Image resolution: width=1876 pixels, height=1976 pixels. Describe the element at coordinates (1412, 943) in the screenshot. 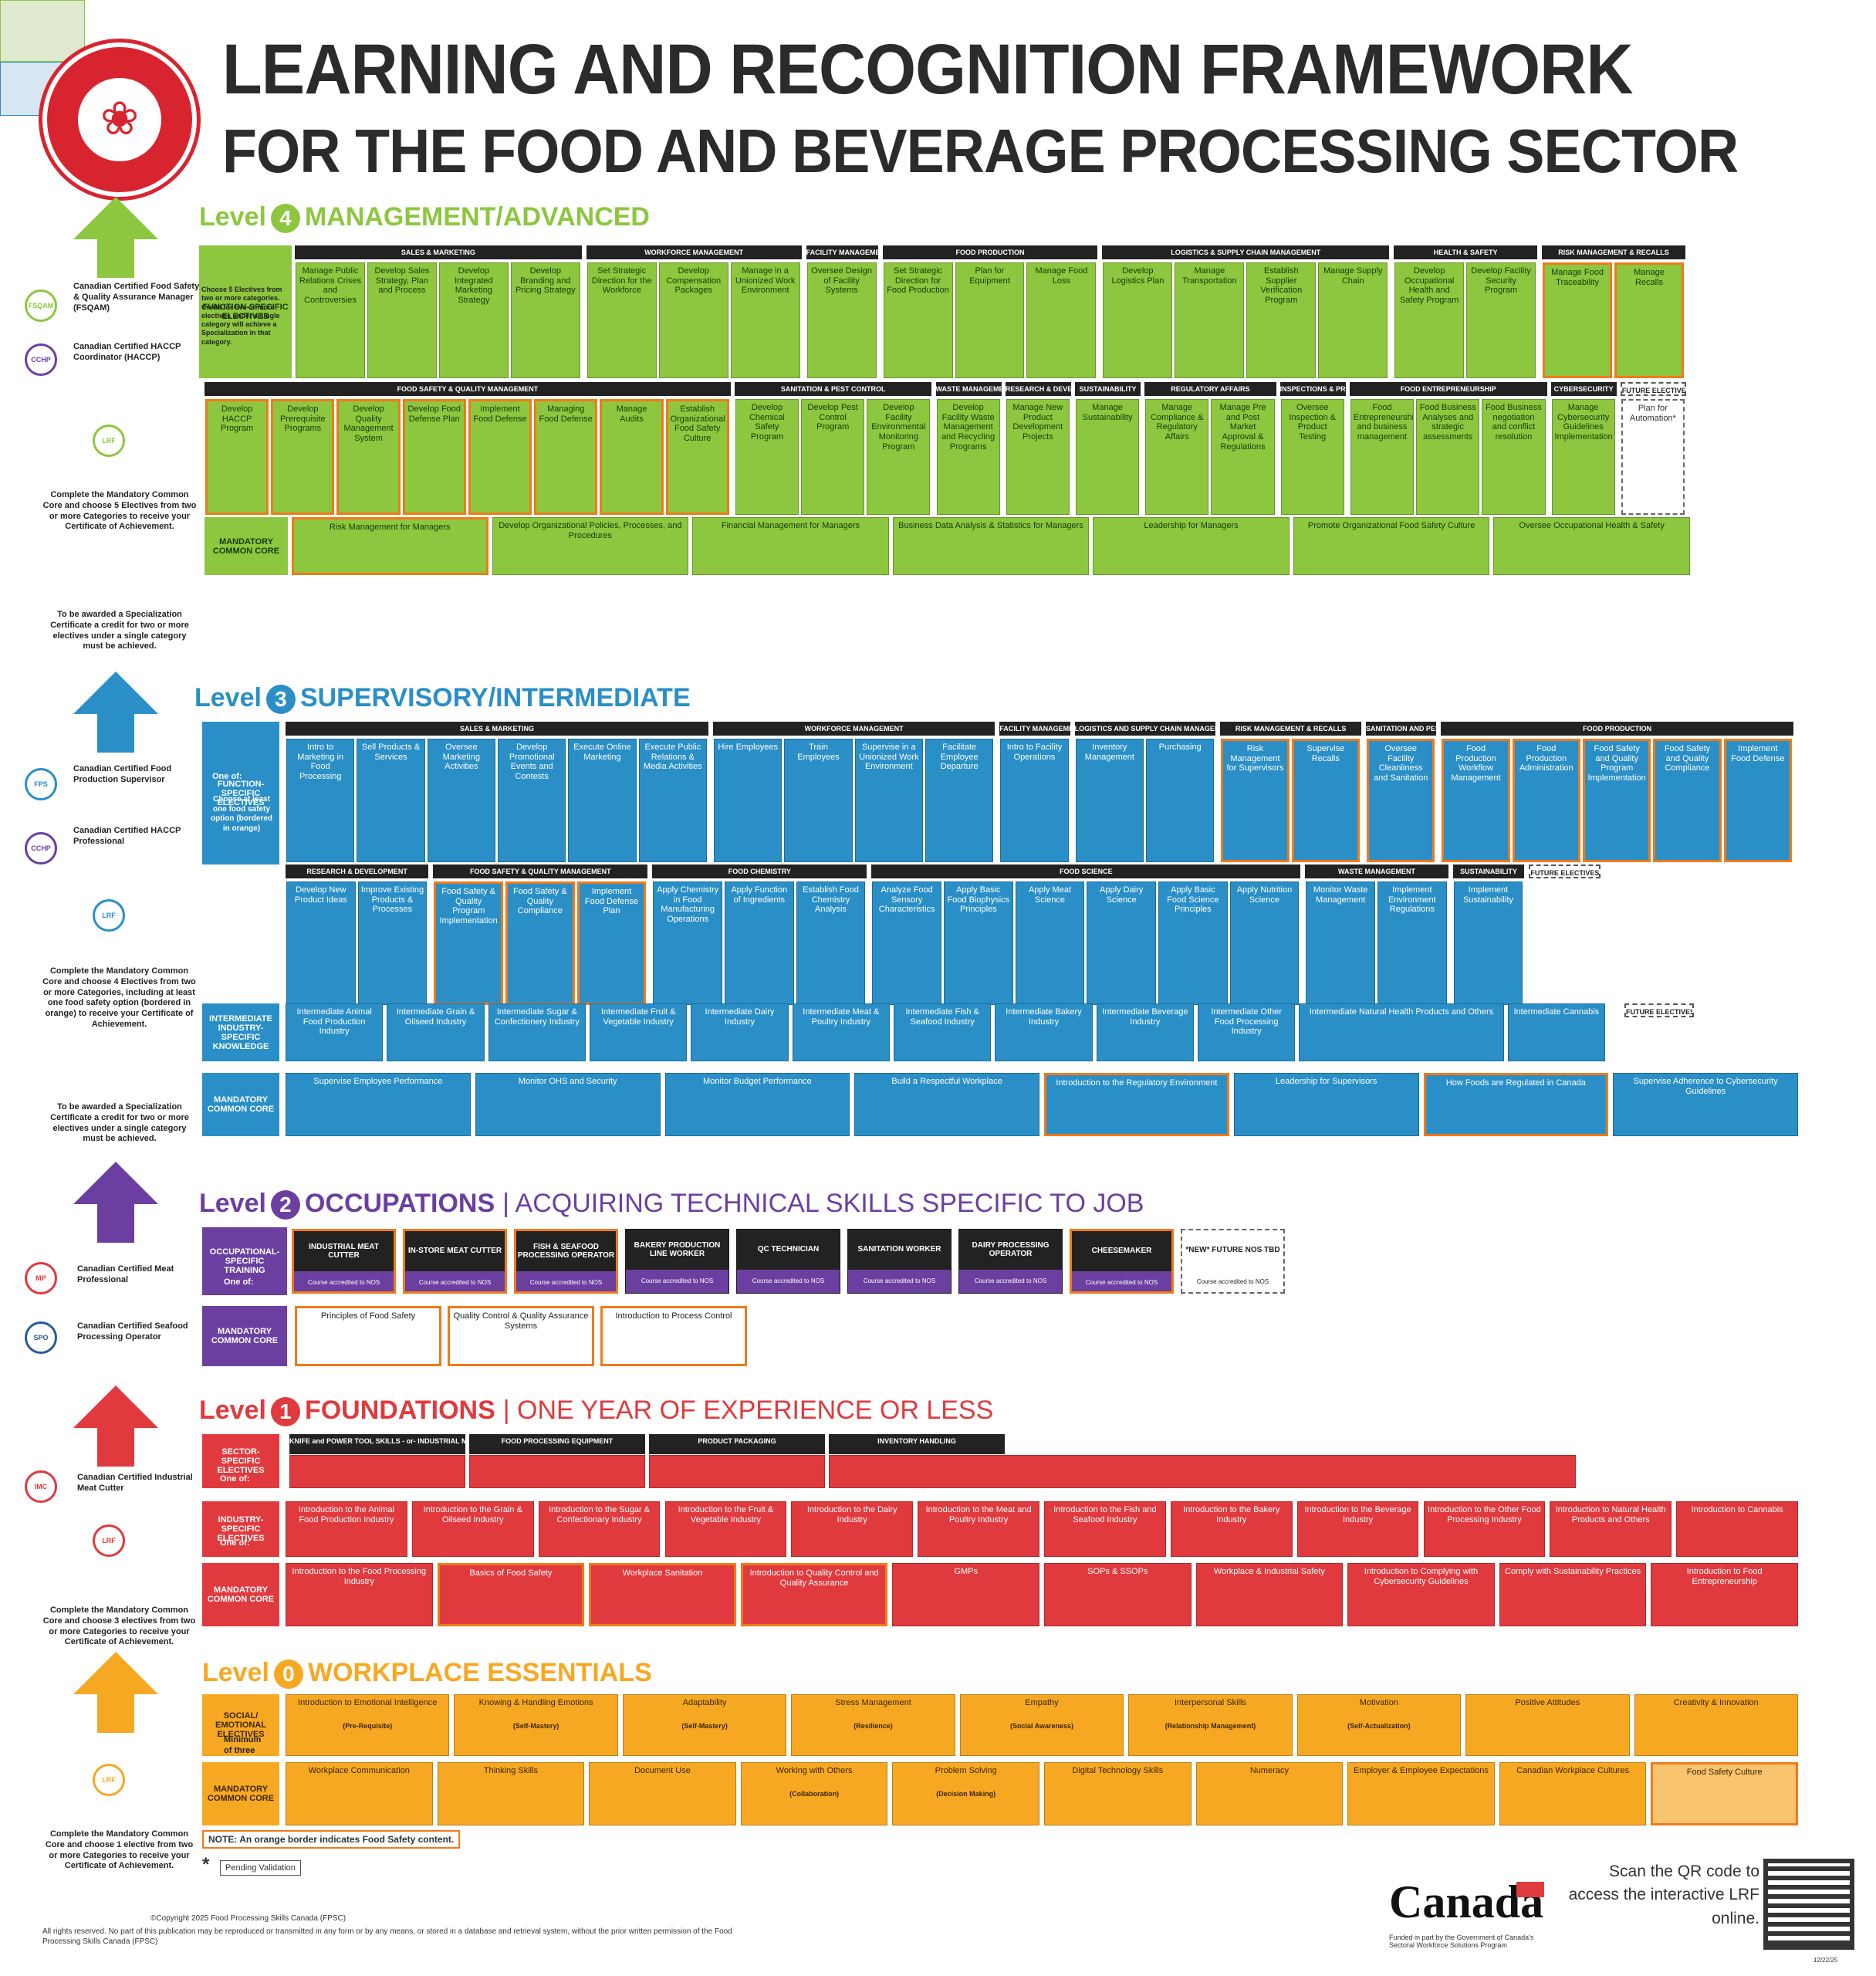

I see `l3-elective: Implement Environment Regulations` at that location.